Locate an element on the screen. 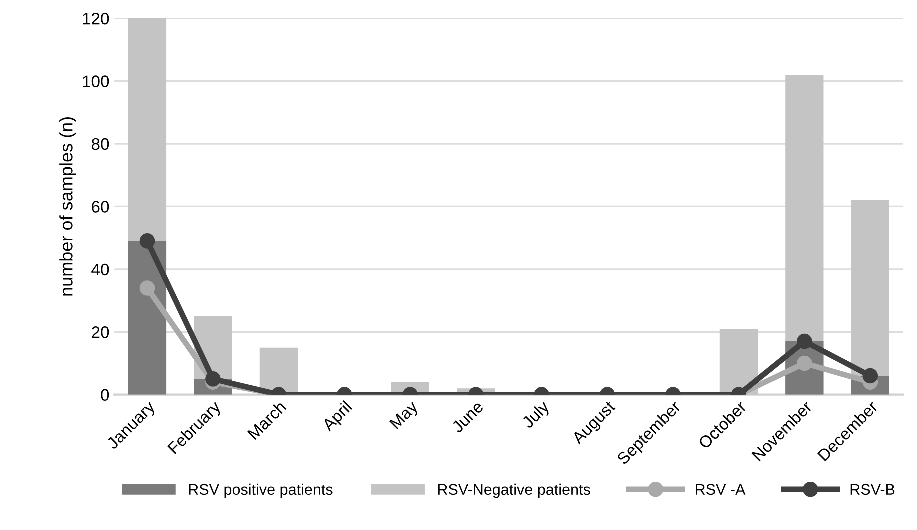 The height and width of the screenshot is (530, 917). y-tick-label: 40 is located at coordinates (101, 270).